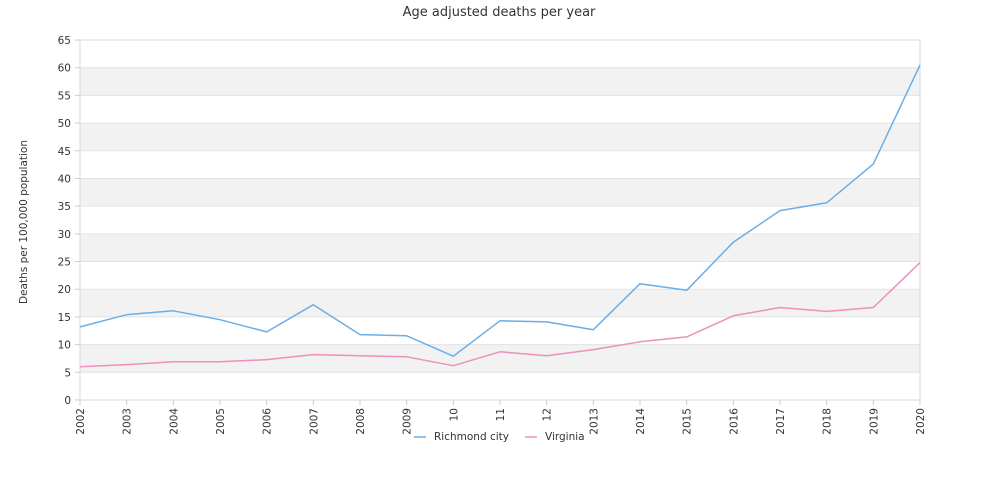 This screenshot has width=1000, height=504. What do you see at coordinates (64, 346) in the screenshot?
I see `y-tick-label: 10` at bounding box center [64, 346].